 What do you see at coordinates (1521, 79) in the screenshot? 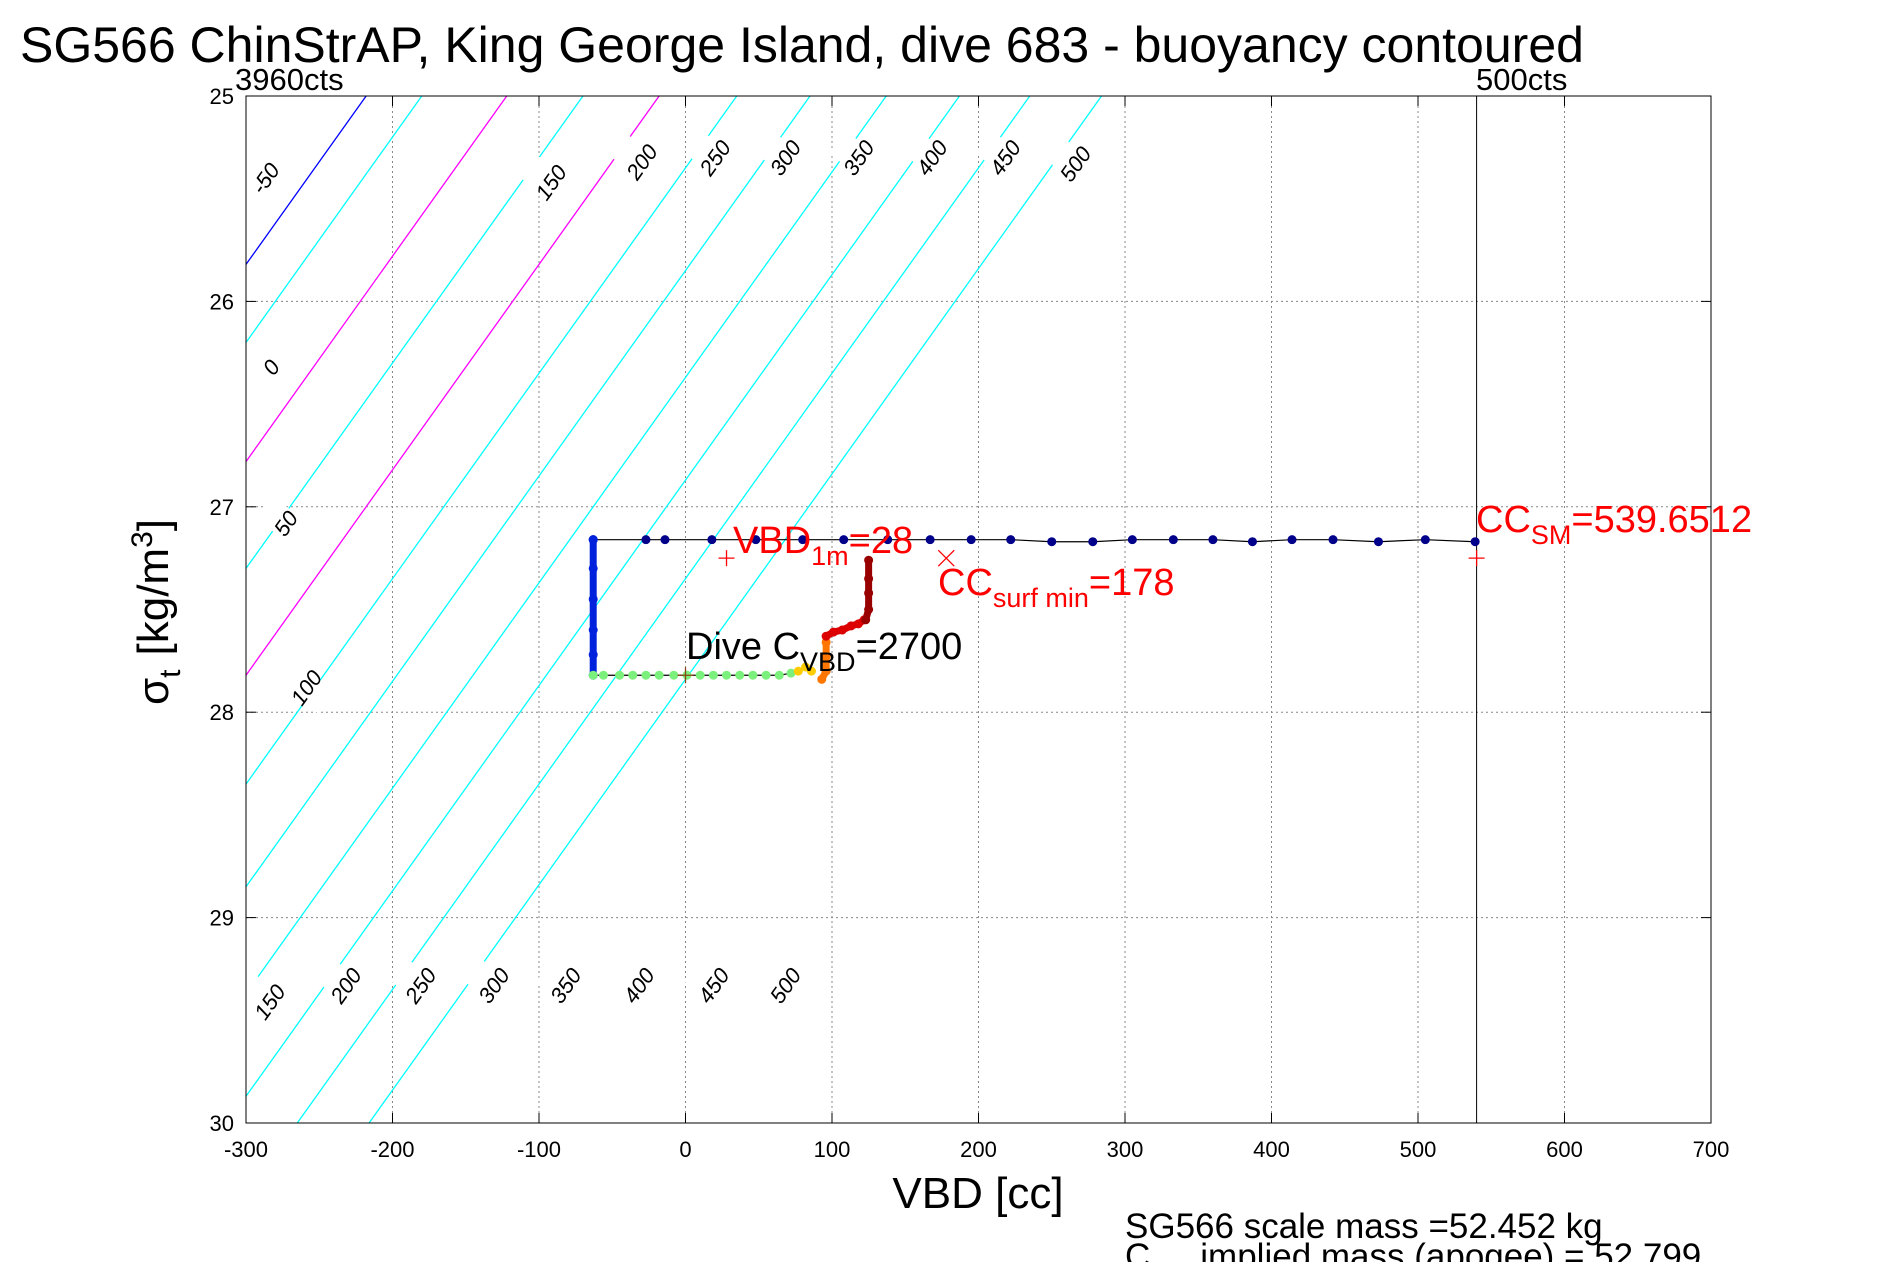
I see `top-right-counts-label: 500cts` at bounding box center [1521, 79].